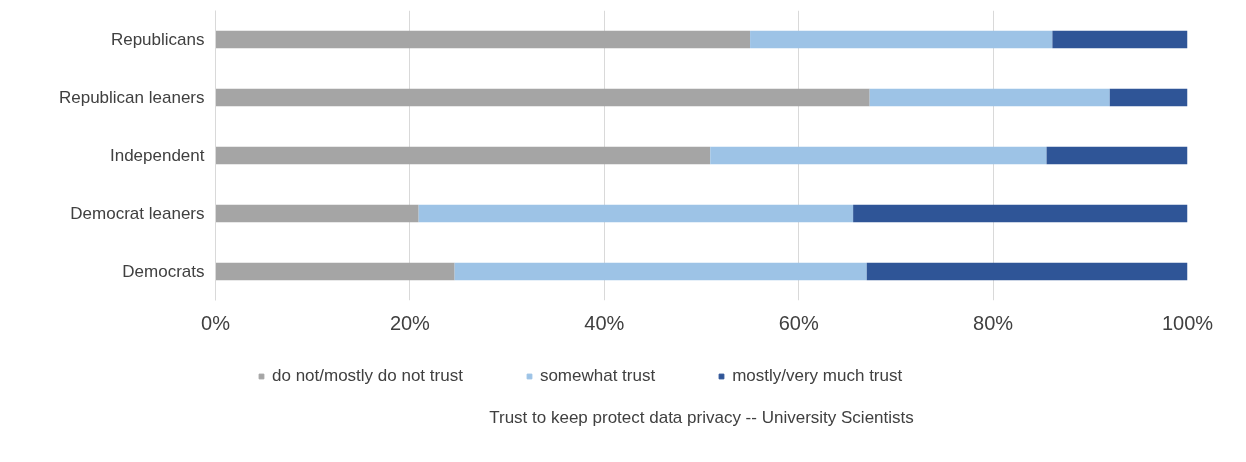 The width and height of the screenshot is (1246, 462). Describe the element at coordinates (163, 271) in the screenshot. I see `y-tick-label: Democrats` at that location.